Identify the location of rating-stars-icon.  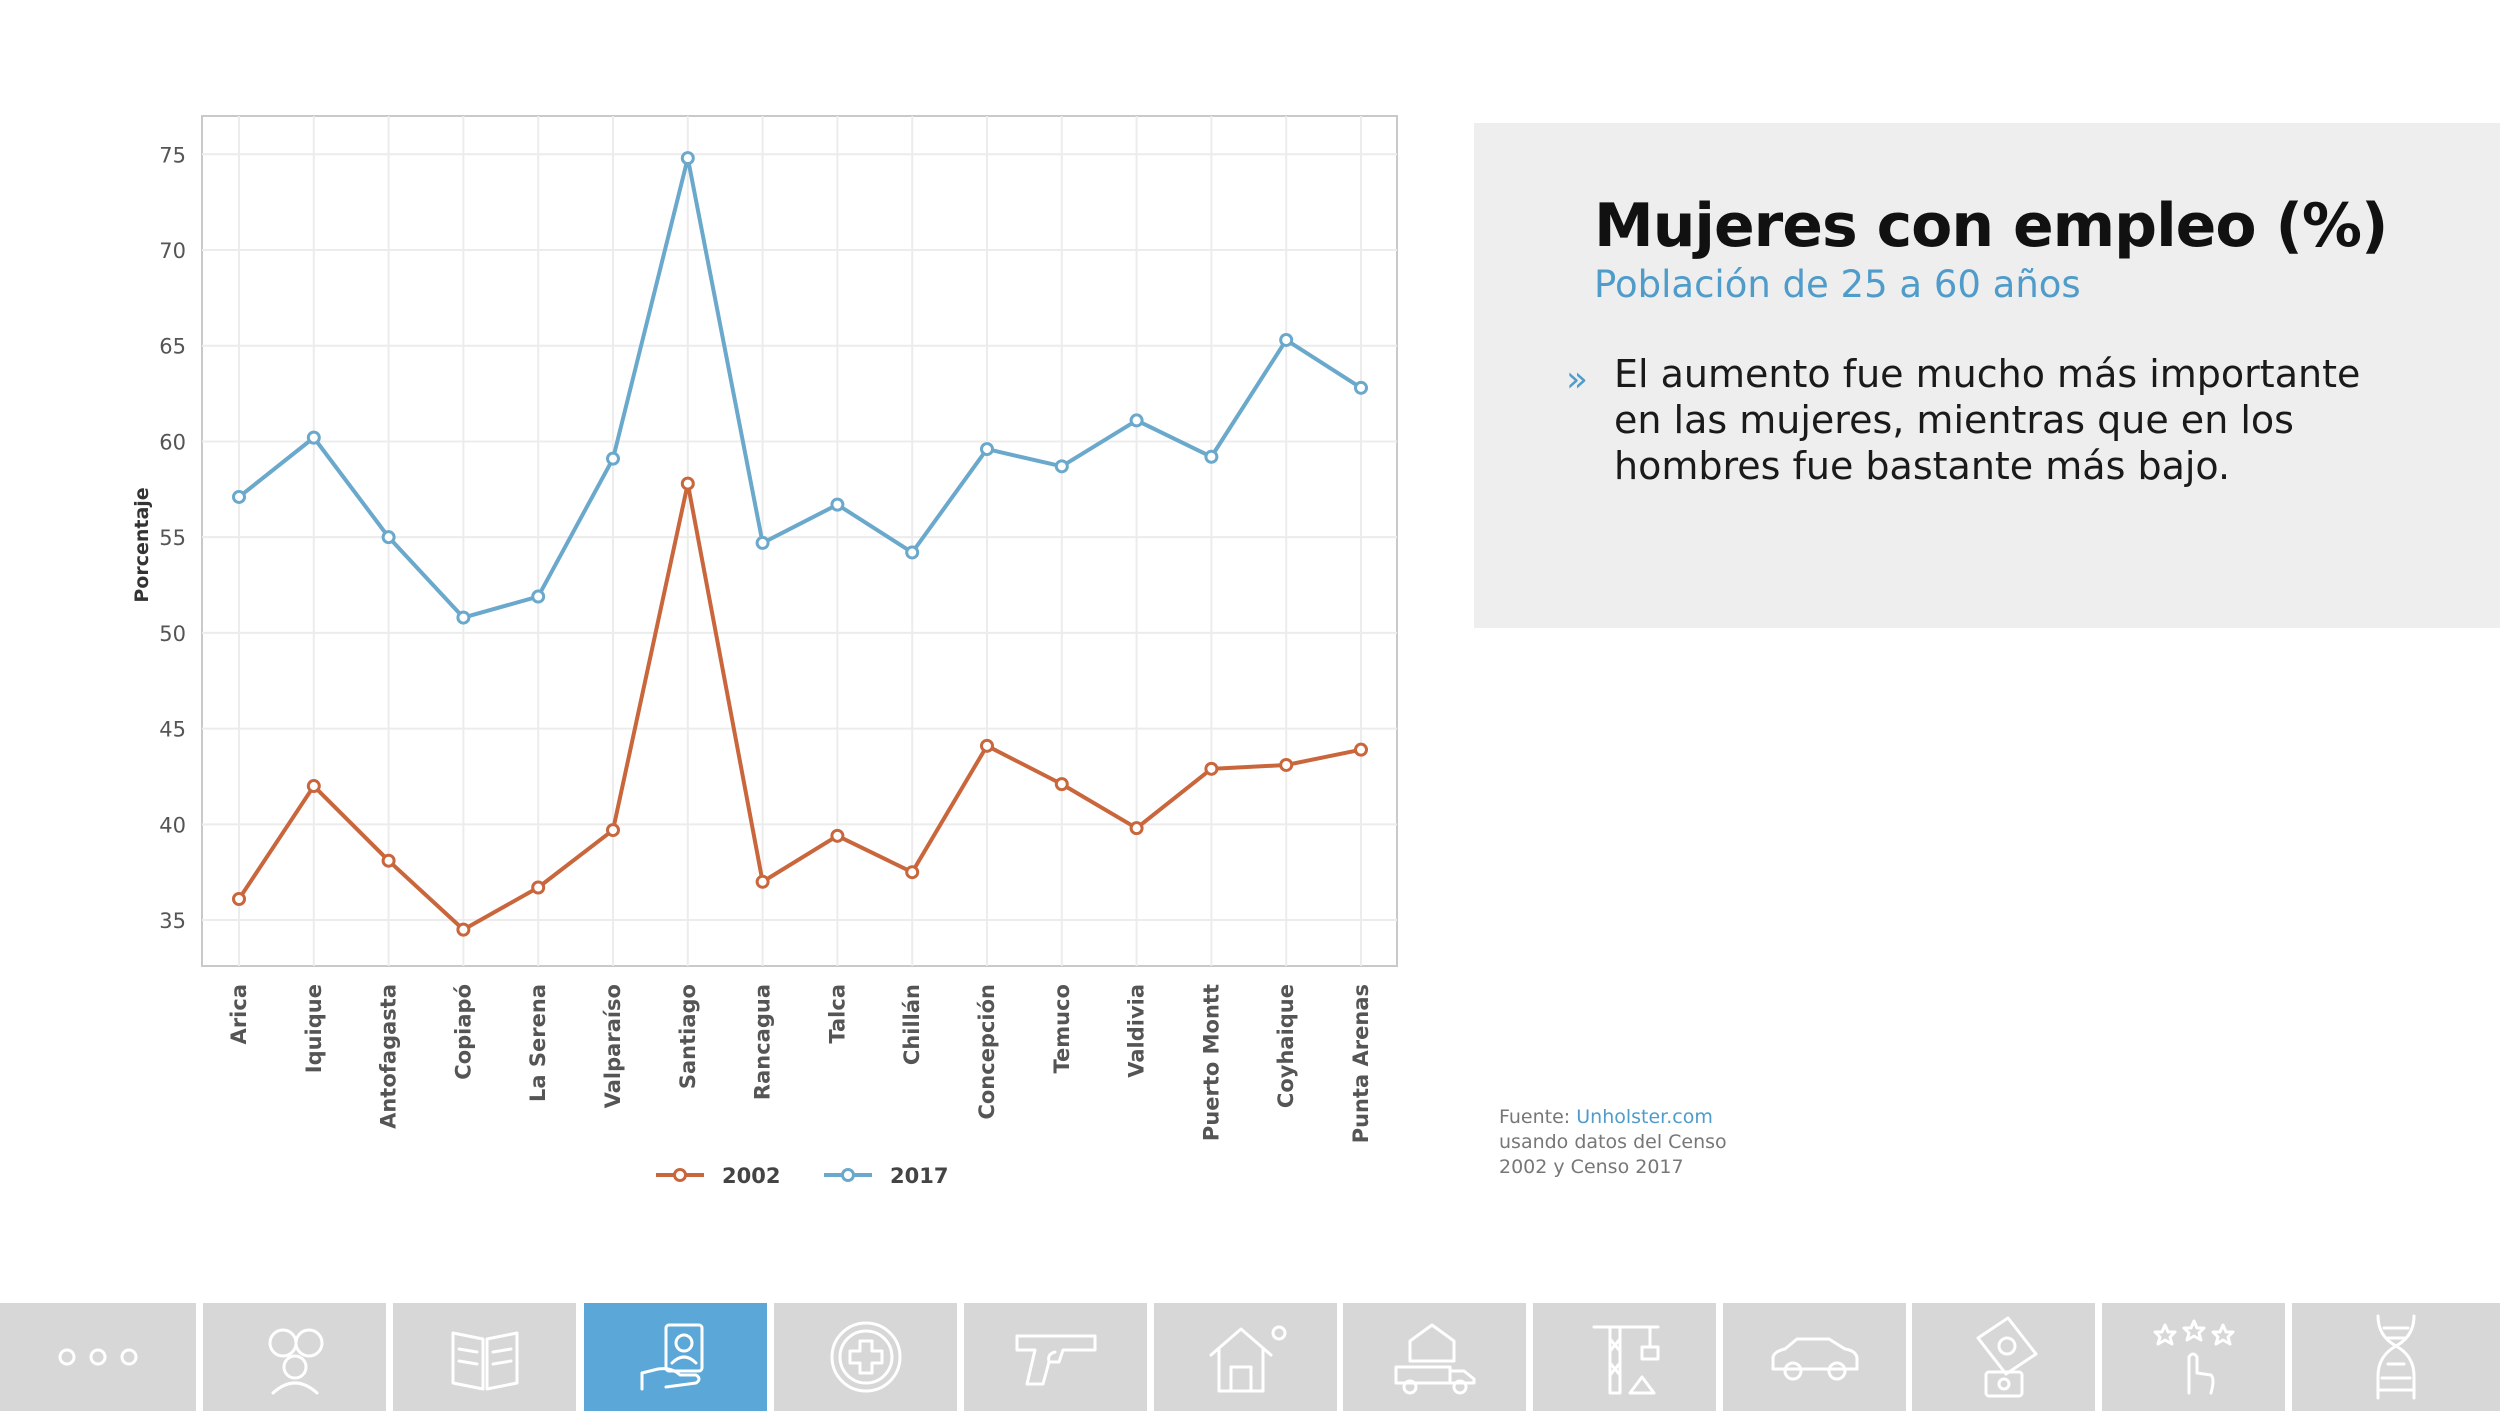
(2194, 1357).